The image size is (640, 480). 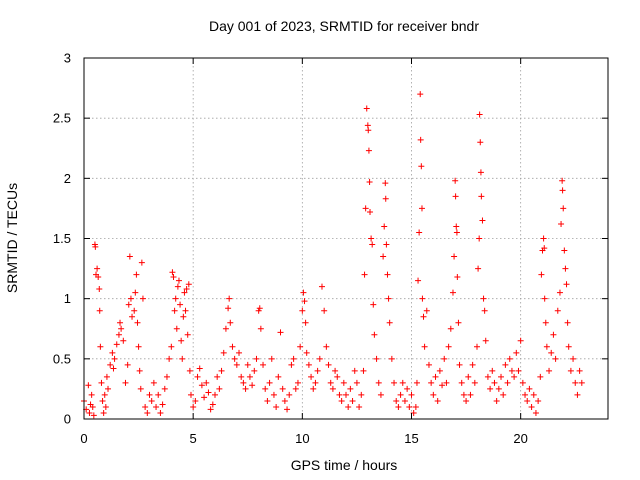 What do you see at coordinates (83, 438) in the screenshot?
I see `x-tick-label: 0` at bounding box center [83, 438].